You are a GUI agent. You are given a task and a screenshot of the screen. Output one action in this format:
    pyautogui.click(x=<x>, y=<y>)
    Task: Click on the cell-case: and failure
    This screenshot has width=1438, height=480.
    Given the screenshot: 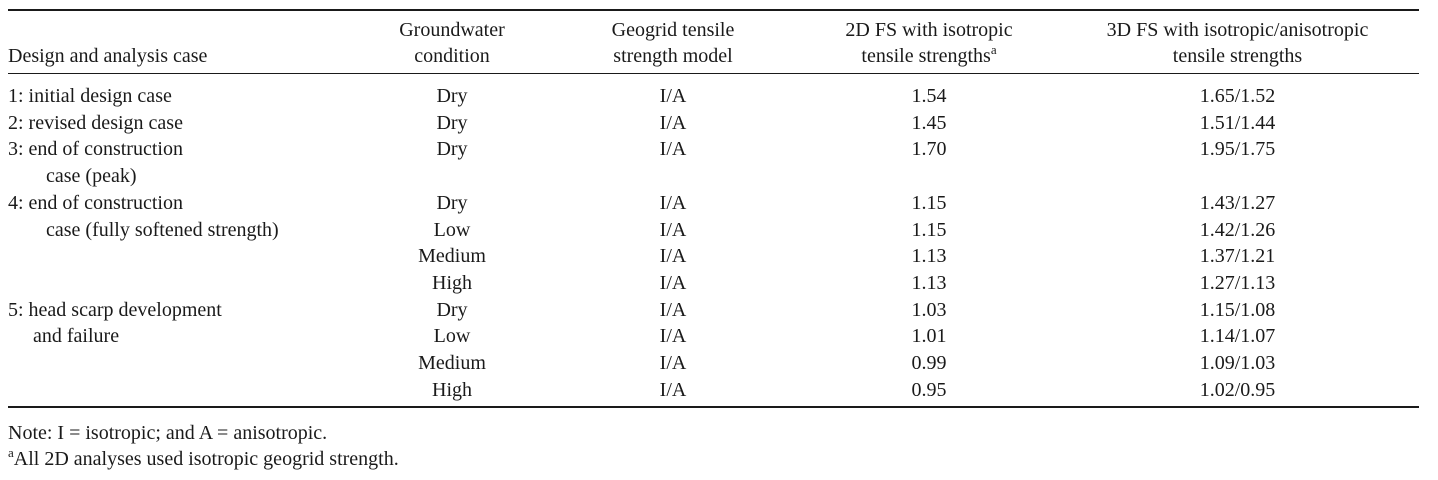 What is the action you would take?
    pyautogui.click(x=184, y=336)
    